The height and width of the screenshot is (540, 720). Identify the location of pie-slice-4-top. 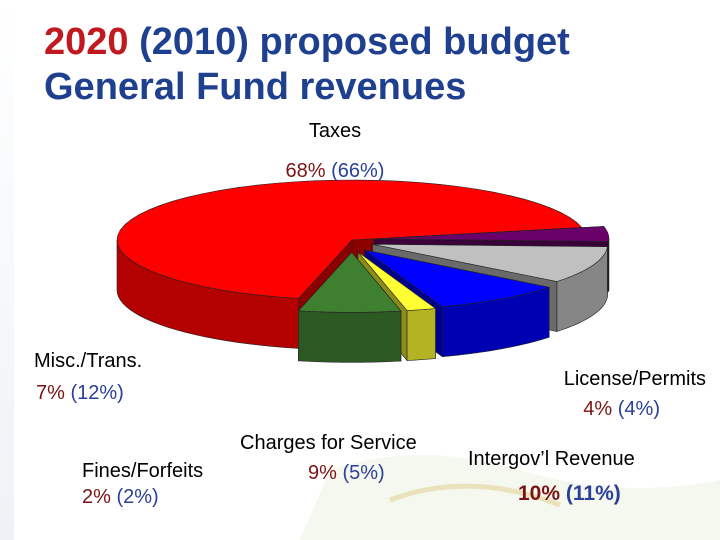
(397, 281).